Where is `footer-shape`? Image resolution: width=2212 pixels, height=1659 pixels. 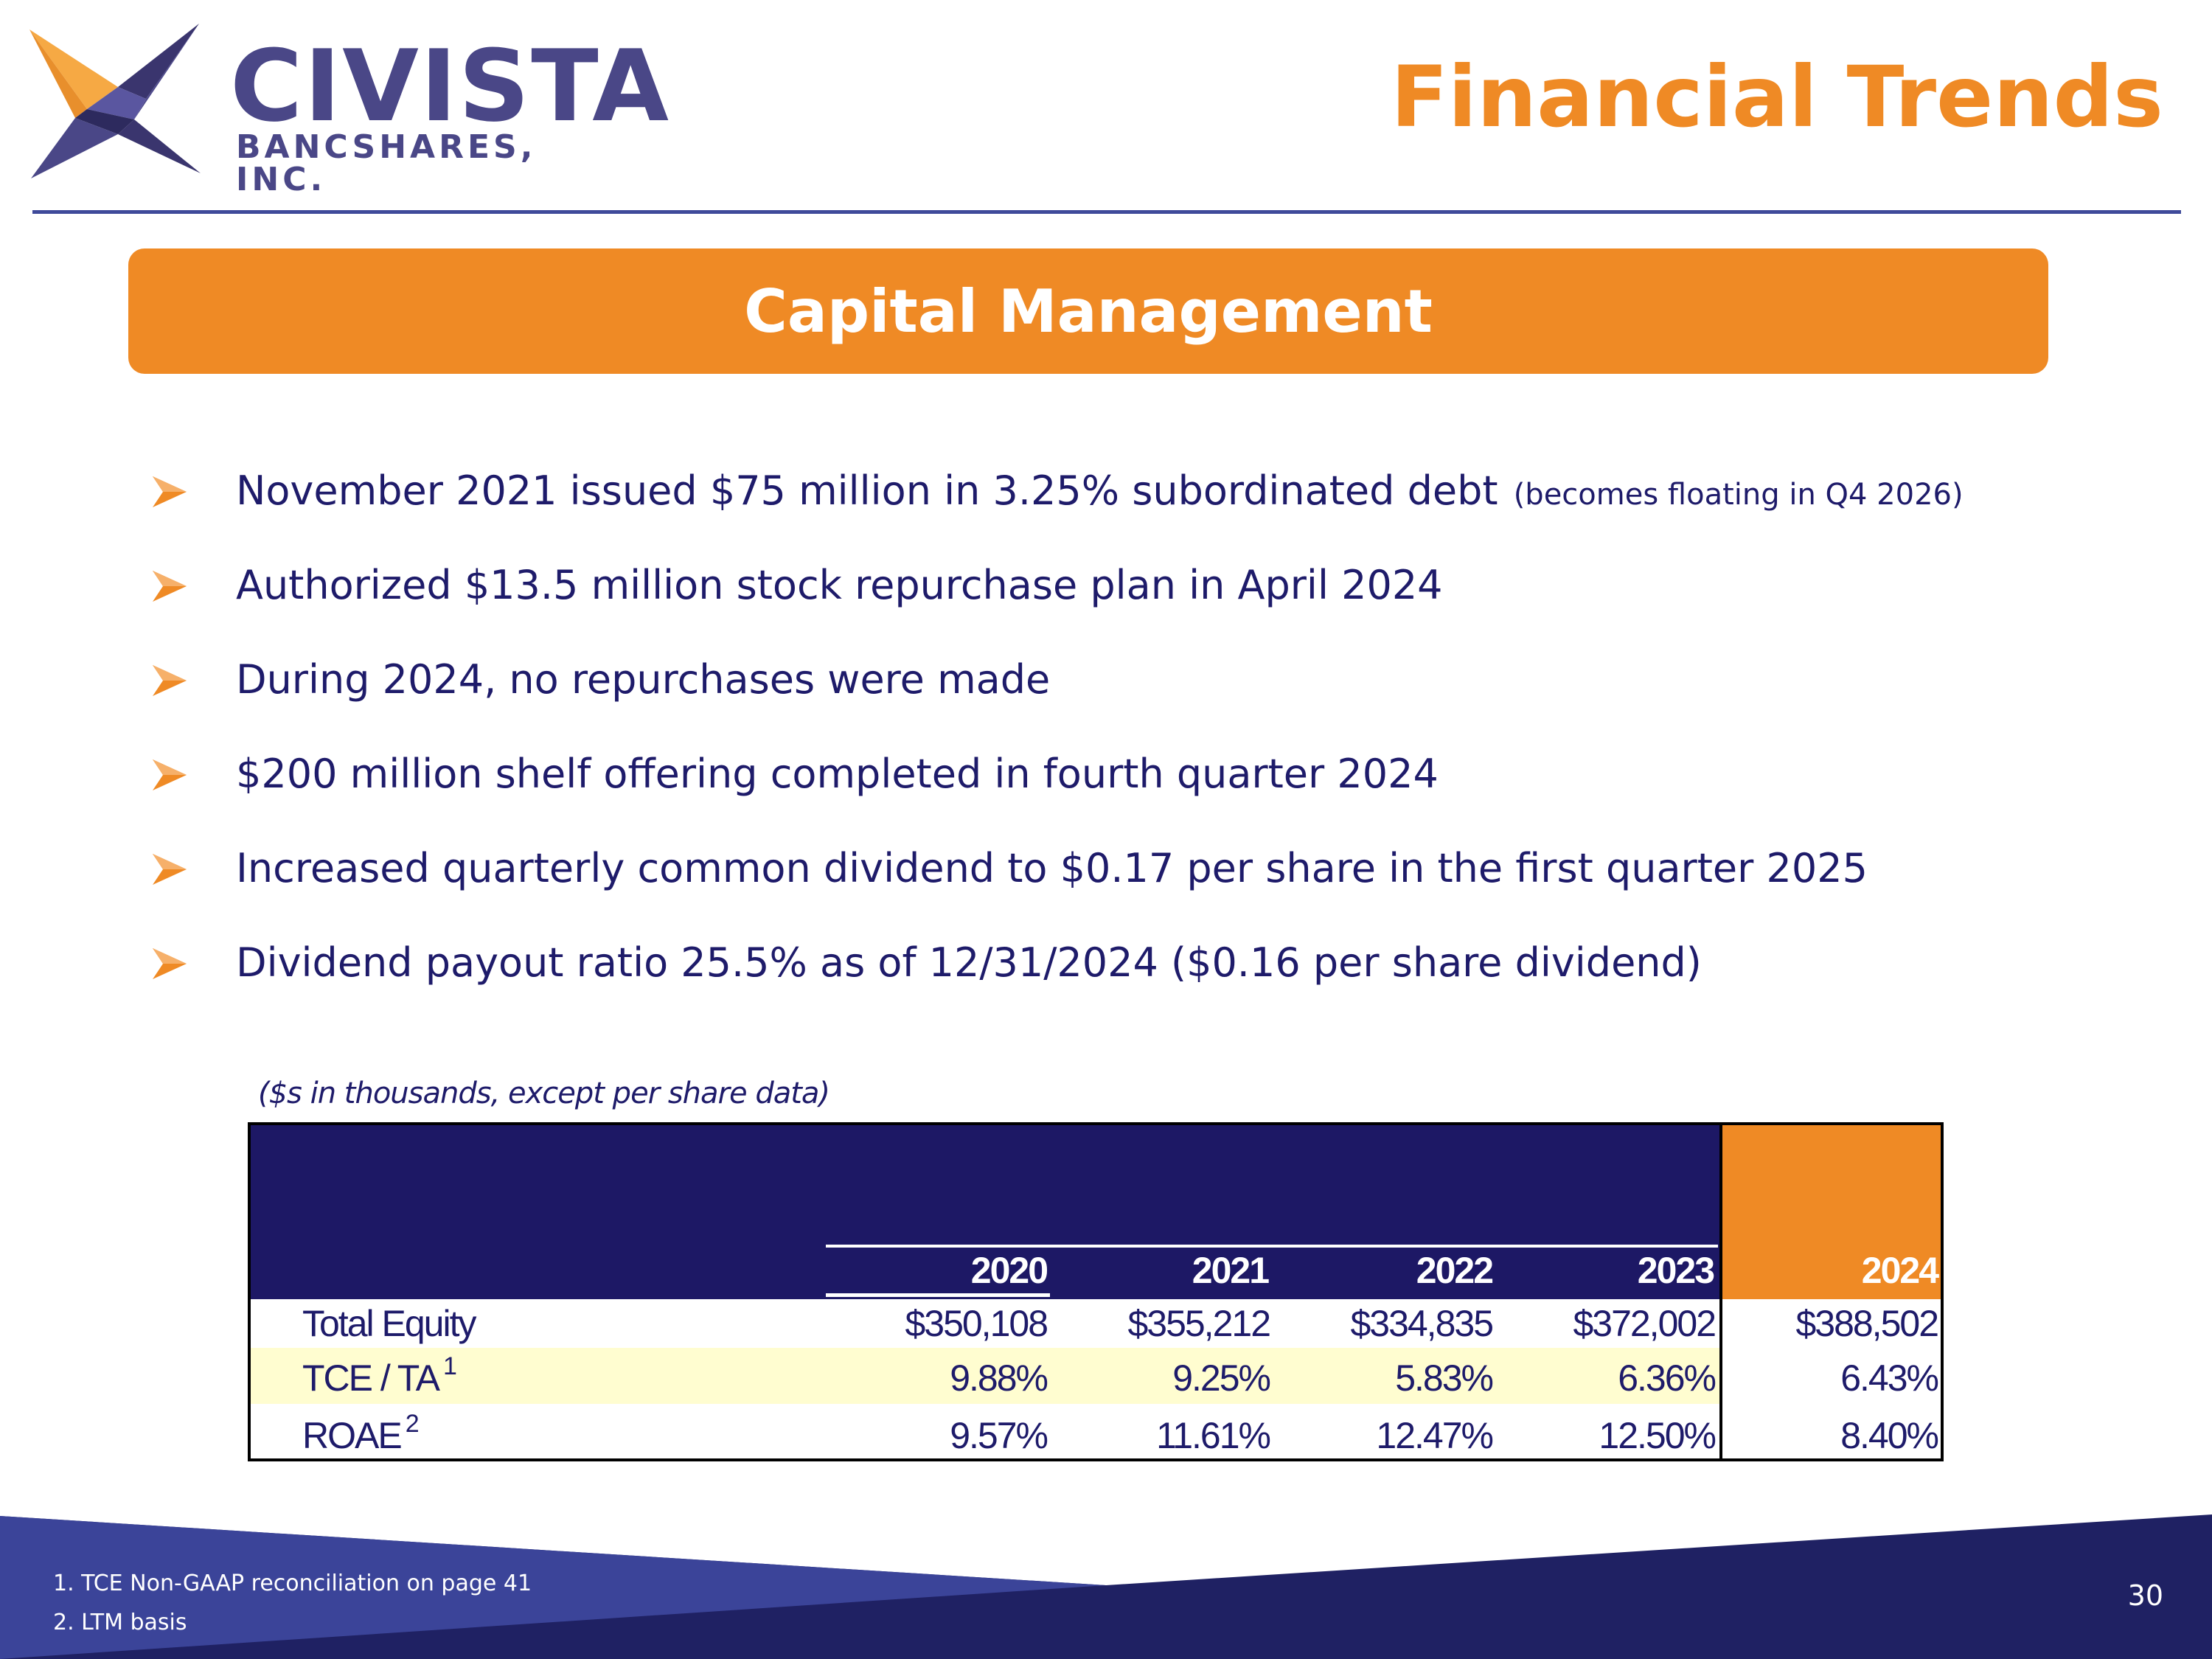 footer-shape is located at coordinates (1106, 1586).